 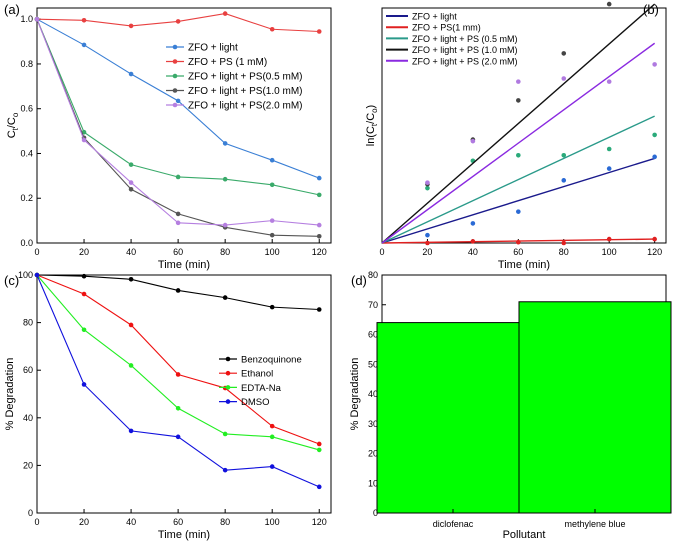 I want to click on y-axis-label: ln(Ct/Co), so click(x=372, y=125).